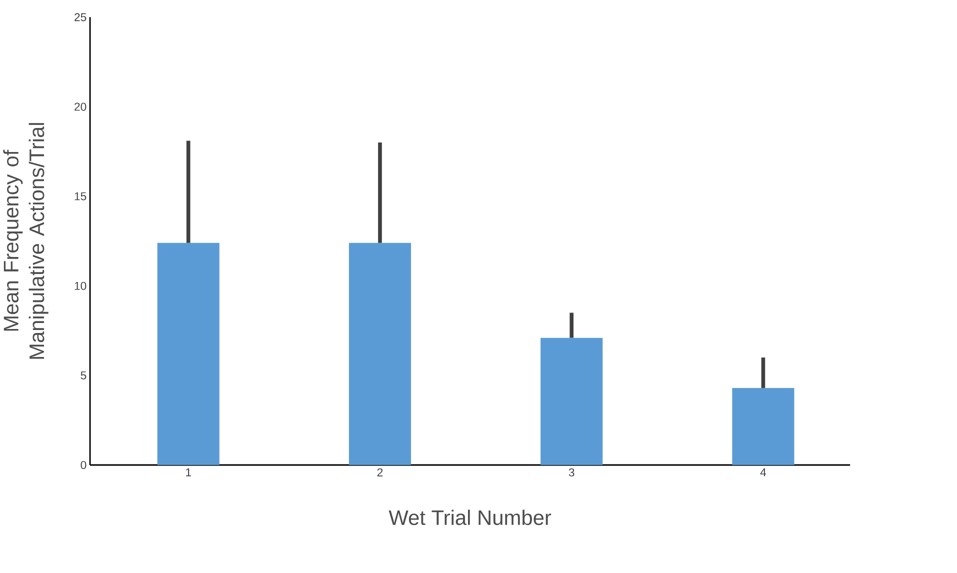 This screenshot has width=957, height=573. Describe the element at coordinates (380, 472) in the screenshot. I see `x-tick-label: 2` at that location.